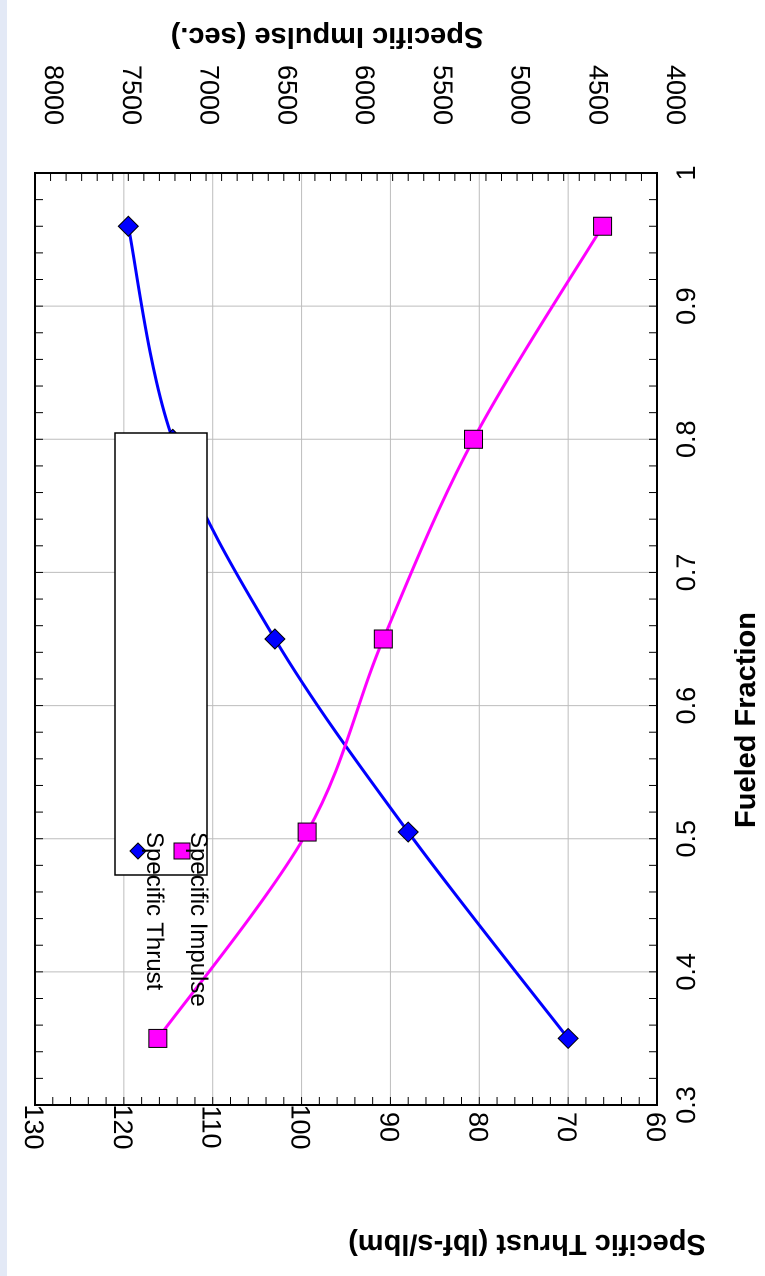 The width and height of the screenshot is (765, 1276). What do you see at coordinates (686, 573) in the screenshot?
I see `x-tick-label: 0.7` at bounding box center [686, 573].